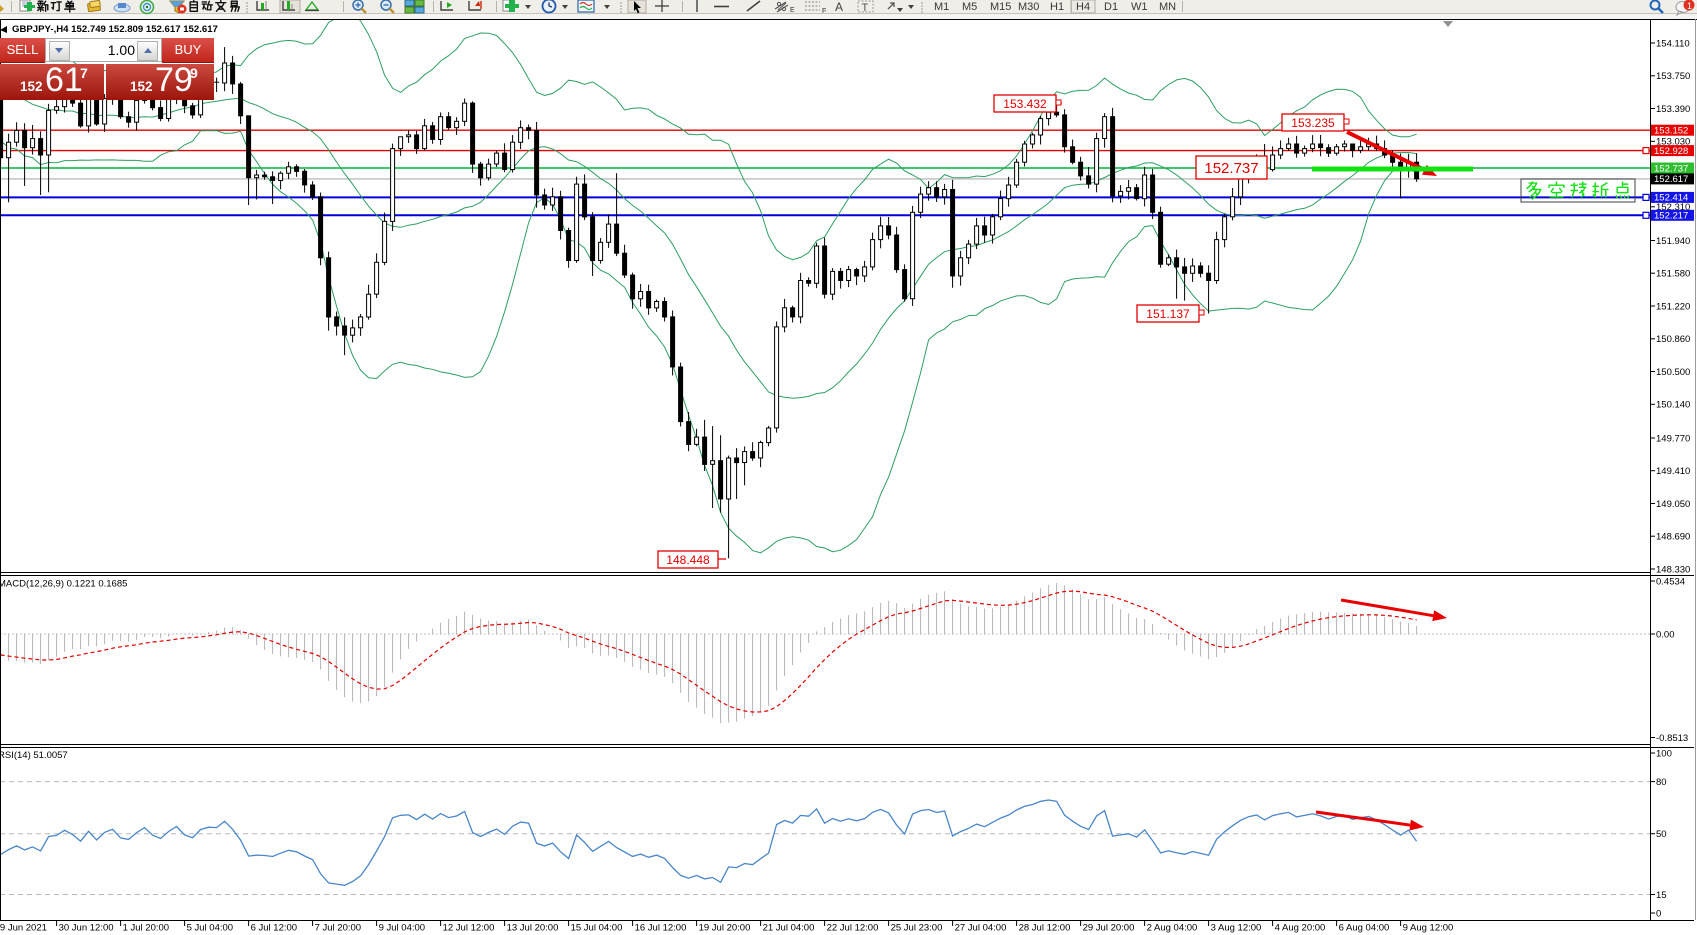 This screenshot has width=1697, height=935. What do you see at coordinates (688, 560) in the screenshot?
I see `svg-text: 148.448` at bounding box center [688, 560].